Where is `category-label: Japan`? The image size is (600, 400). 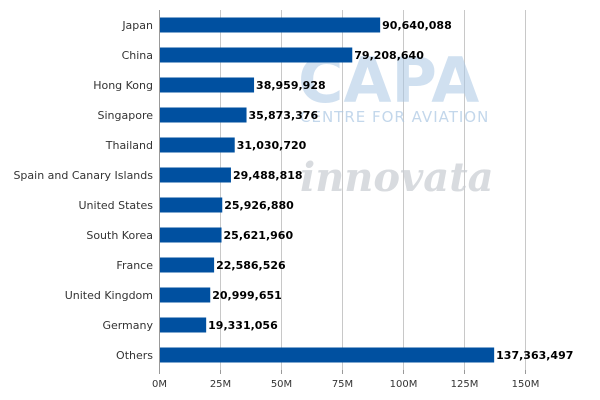 category-label: Japan is located at coordinates (137, 25).